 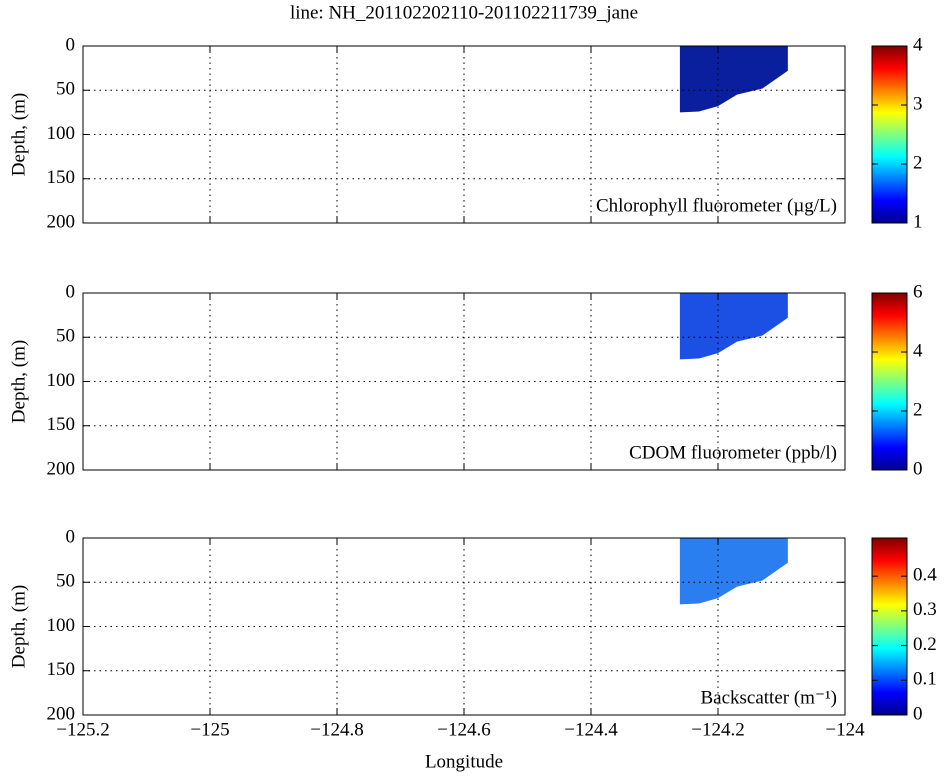 What do you see at coordinates (464, 12) in the screenshot?
I see `chart-title: line: NH_201102202110-201102211739_jane` at bounding box center [464, 12].